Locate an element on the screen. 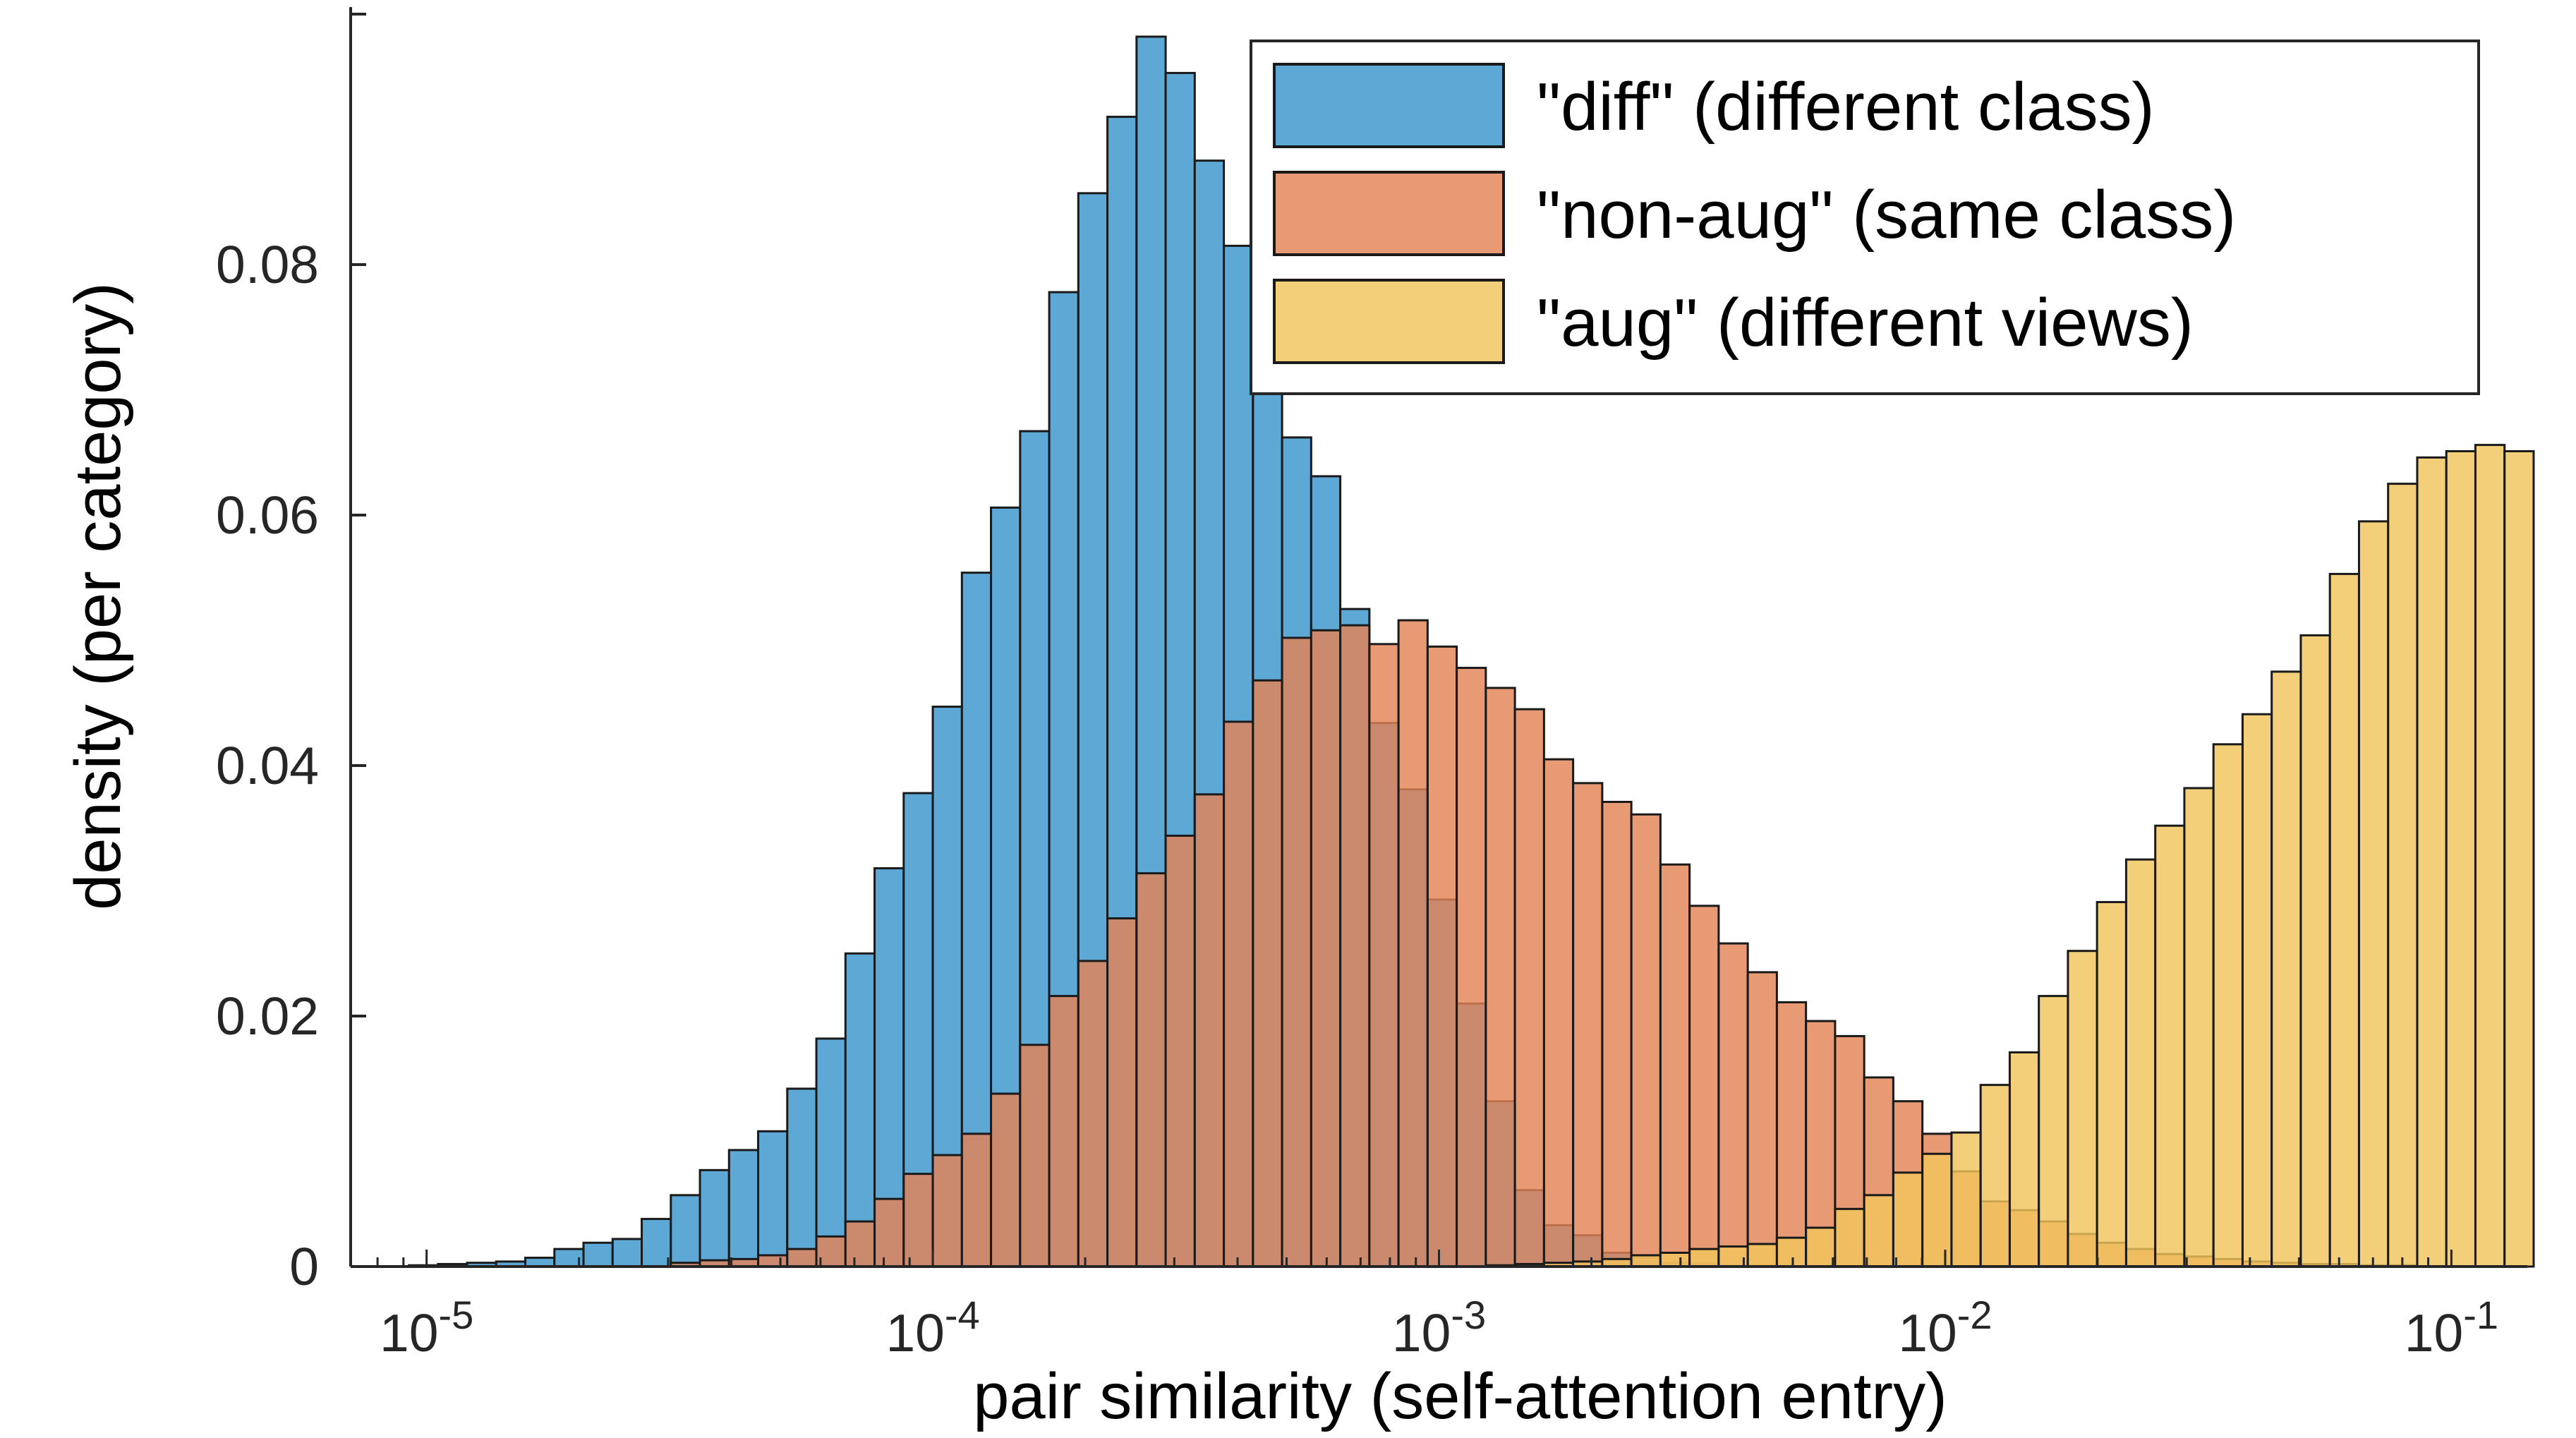 The image size is (2576, 1438). y-axis-title: density (per category) is located at coordinates (98, 596).